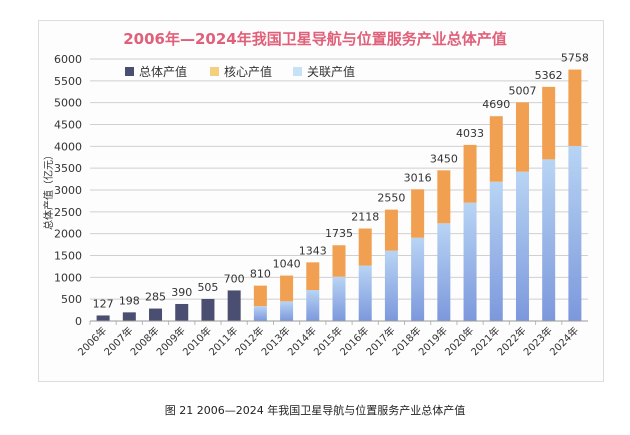  What do you see at coordinates (391, 198) in the screenshot?
I see `data-label: 2550` at bounding box center [391, 198].